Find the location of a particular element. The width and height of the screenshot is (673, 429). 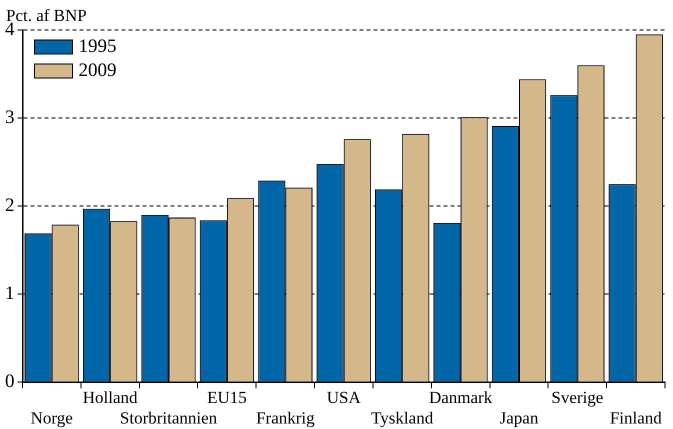

x-tick-label: Japan is located at coordinates (519, 418).